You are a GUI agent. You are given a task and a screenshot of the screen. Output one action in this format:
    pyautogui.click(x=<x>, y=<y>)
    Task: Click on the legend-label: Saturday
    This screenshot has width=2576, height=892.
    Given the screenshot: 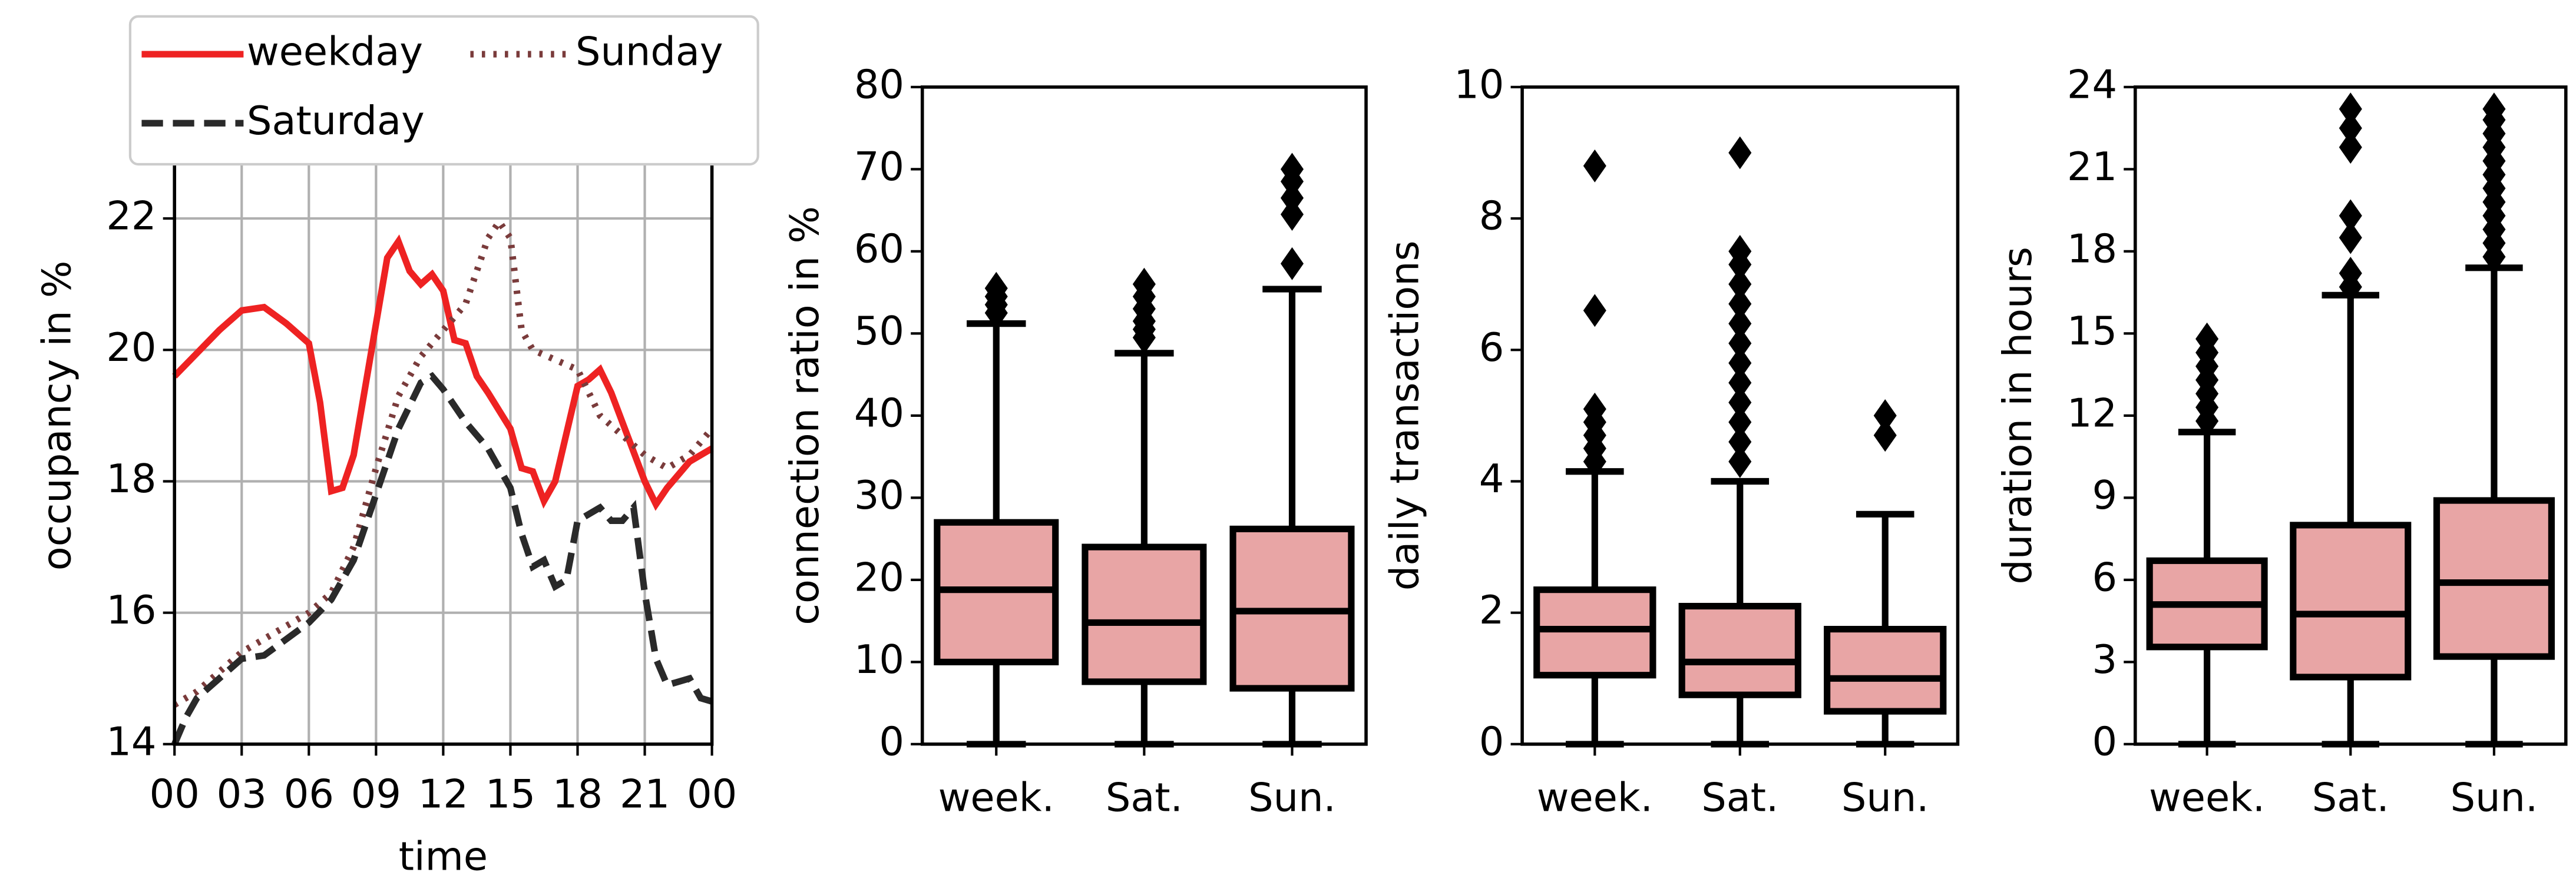 What is the action you would take?
    pyautogui.click(x=336, y=121)
    